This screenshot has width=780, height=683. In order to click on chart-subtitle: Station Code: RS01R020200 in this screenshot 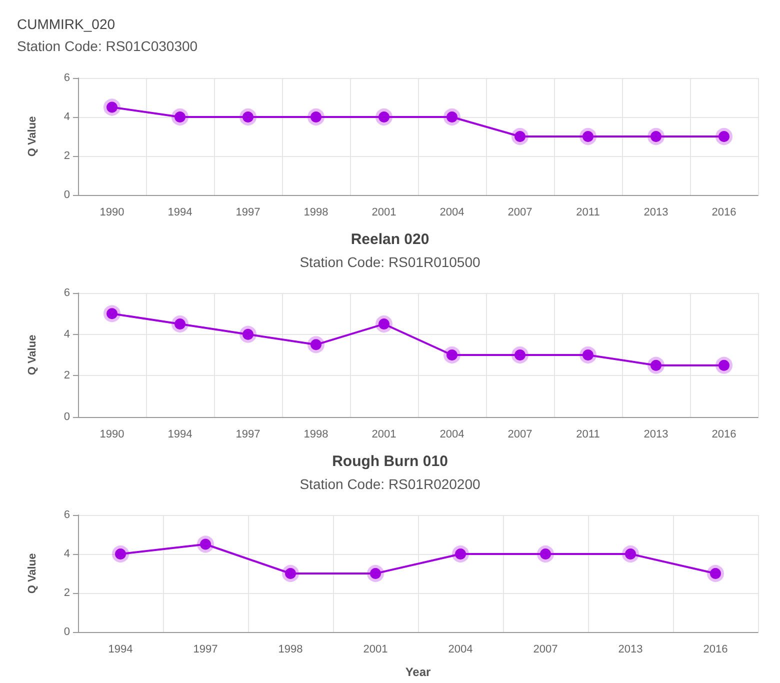, I will do `click(390, 484)`.